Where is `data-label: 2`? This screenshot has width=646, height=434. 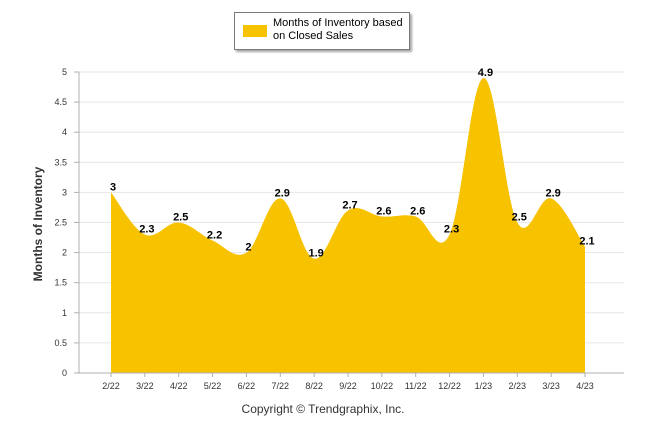 data-label: 2 is located at coordinates (248, 248).